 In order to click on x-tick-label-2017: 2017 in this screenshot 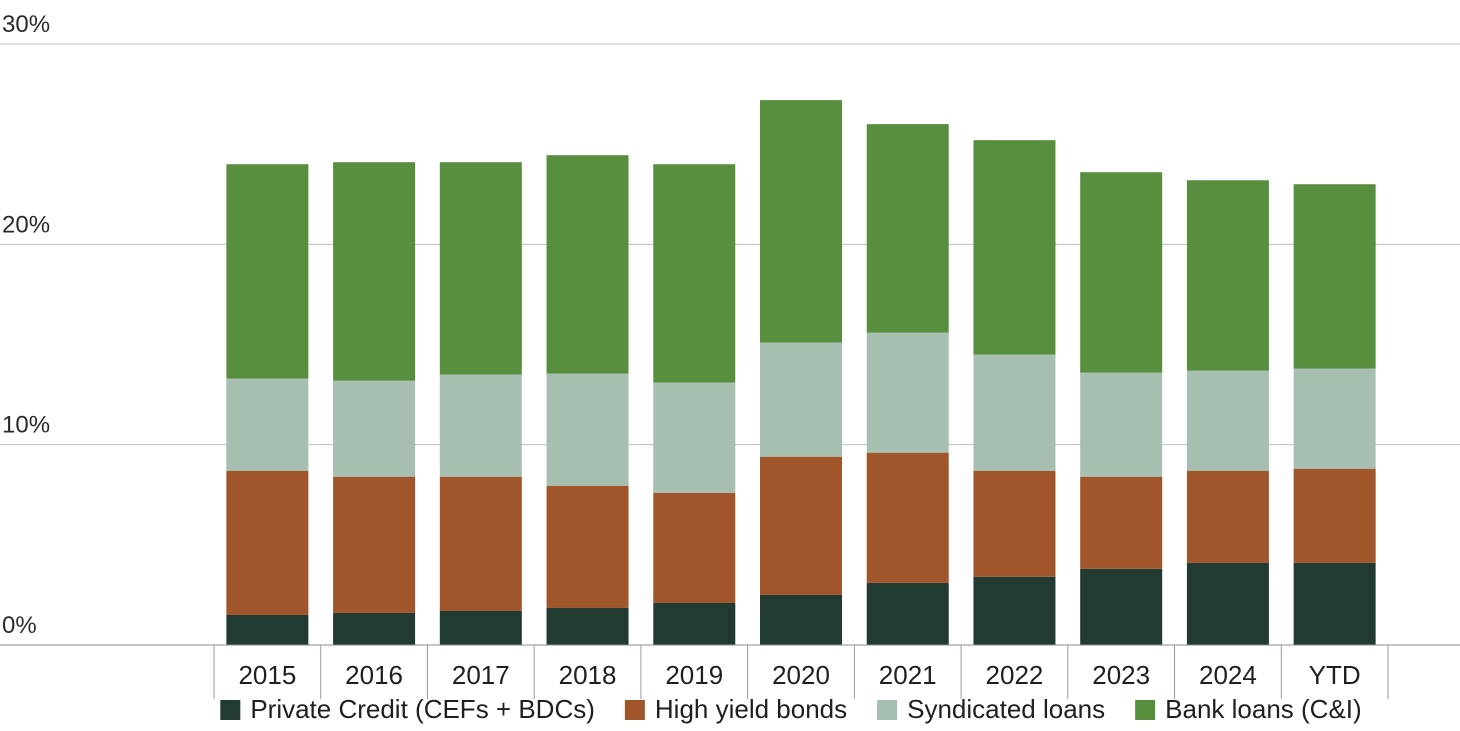, I will do `click(481, 675)`.